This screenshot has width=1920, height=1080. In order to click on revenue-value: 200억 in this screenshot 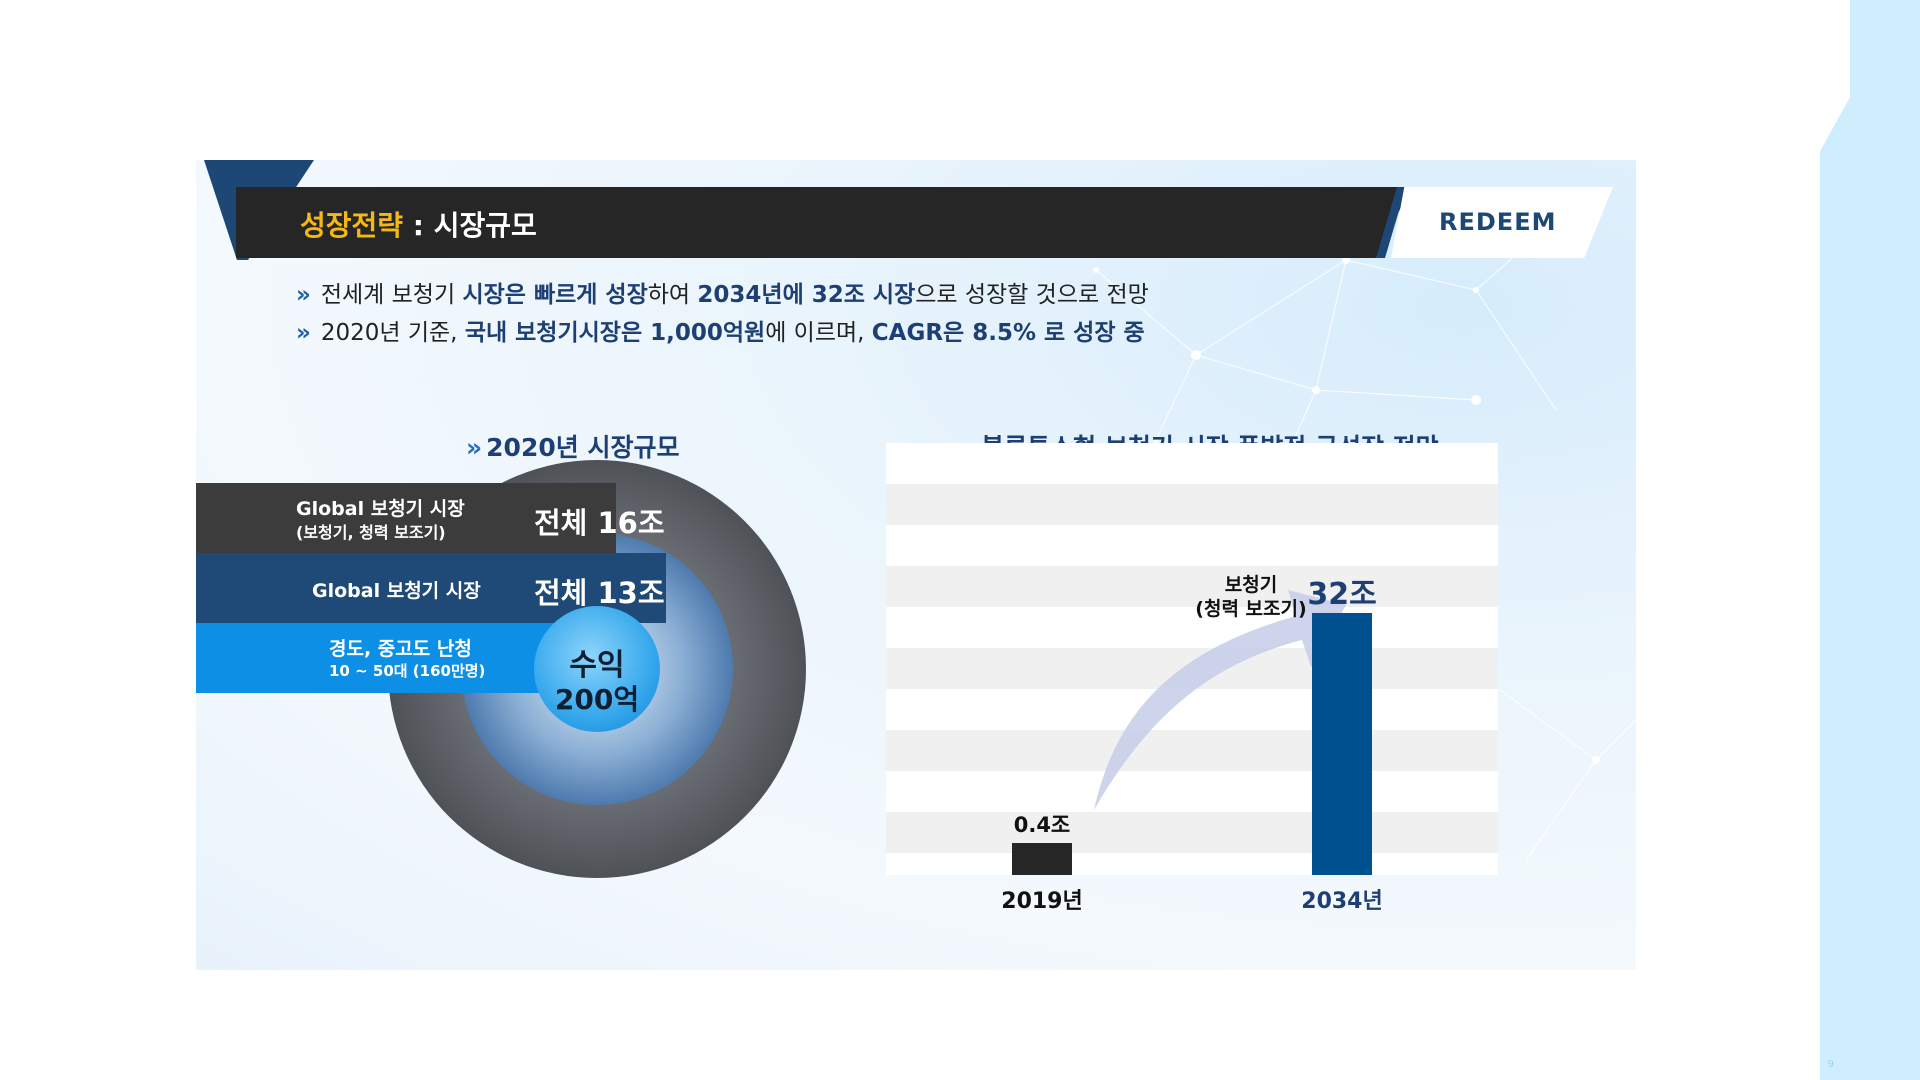, I will do `click(597, 699)`.